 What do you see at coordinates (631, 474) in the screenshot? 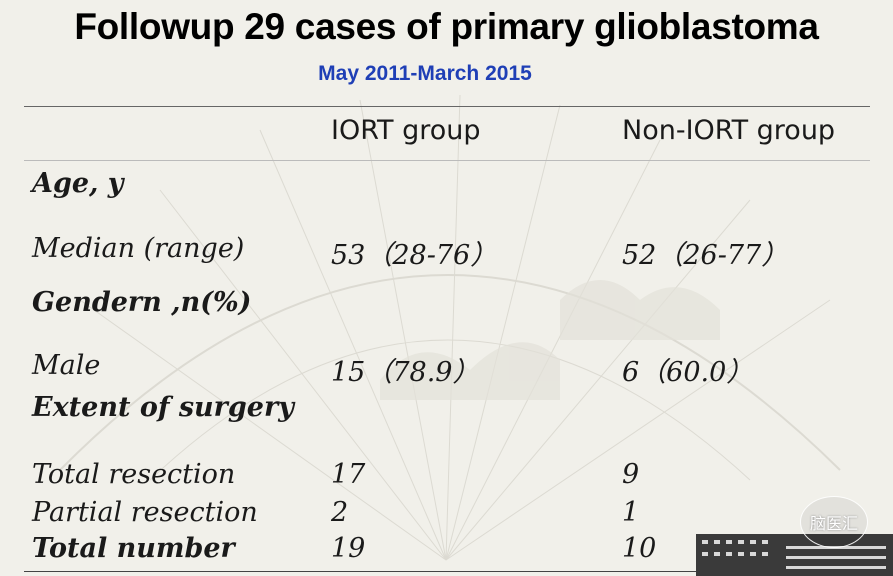
I see `cell-total-resection-non-iort: 9` at bounding box center [631, 474].